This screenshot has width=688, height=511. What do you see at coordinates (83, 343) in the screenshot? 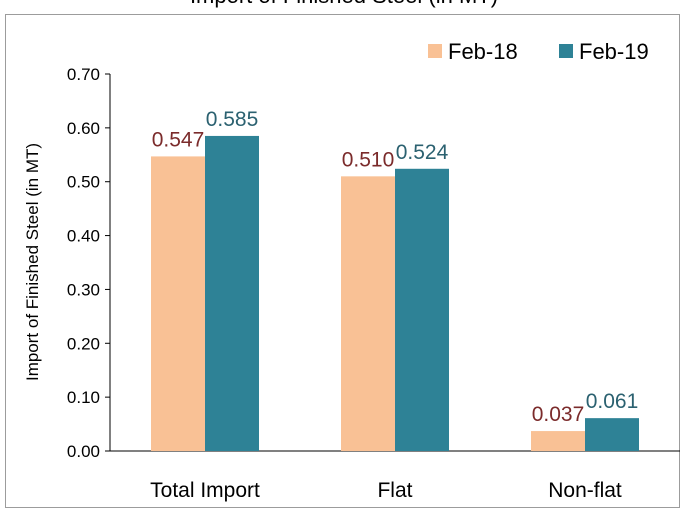
I see `y-tick-label: 0.20` at bounding box center [83, 343].